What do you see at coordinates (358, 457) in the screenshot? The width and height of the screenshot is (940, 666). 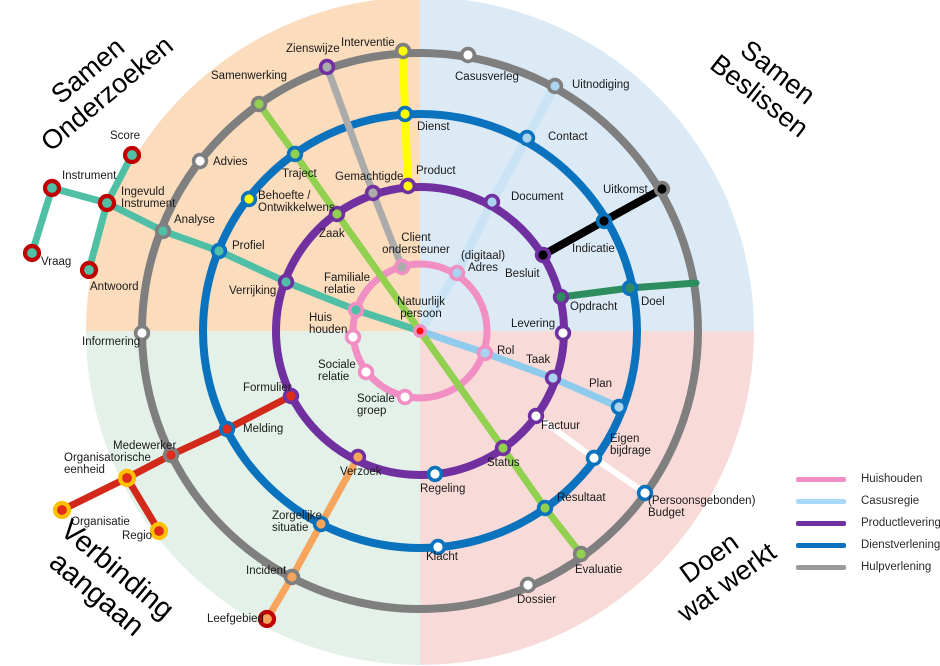 I see `station-dot-verzoek` at bounding box center [358, 457].